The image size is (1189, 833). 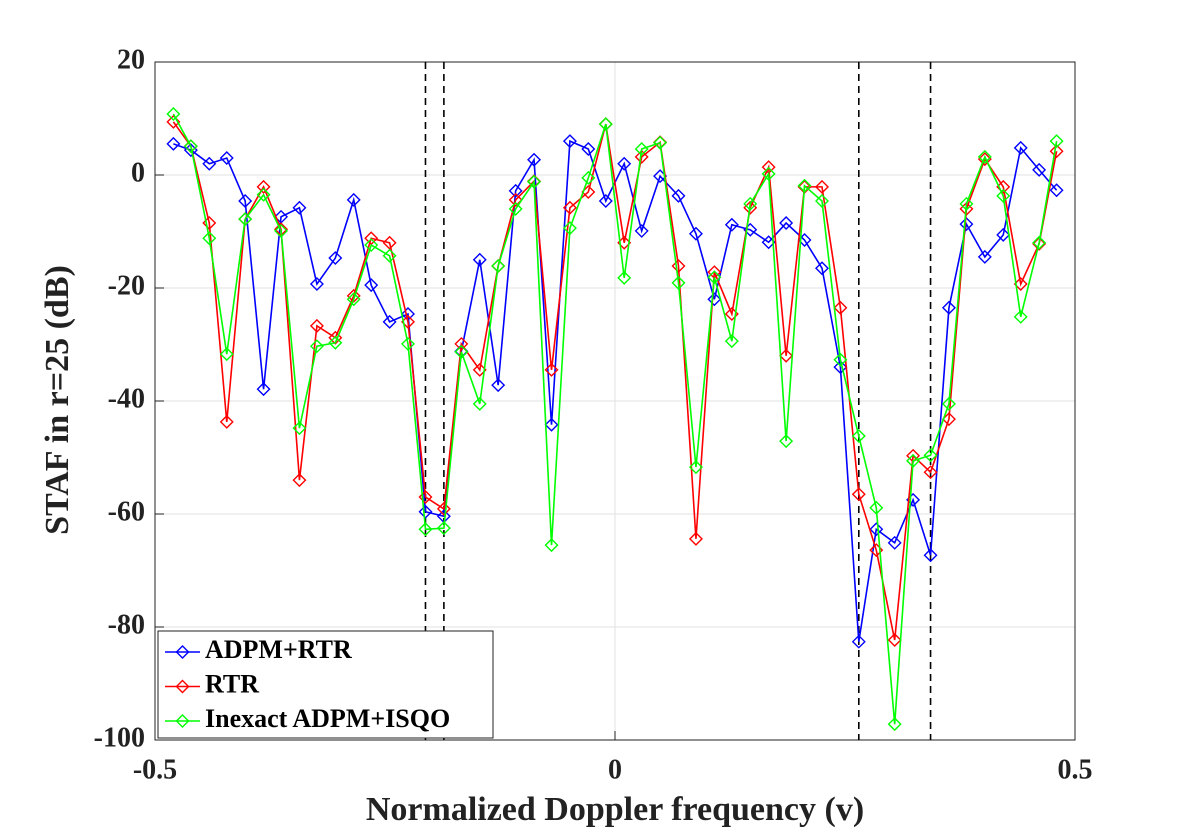 What do you see at coordinates (131, 59) in the screenshot?
I see `y-tick-label: 20` at bounding box center [131, 59].